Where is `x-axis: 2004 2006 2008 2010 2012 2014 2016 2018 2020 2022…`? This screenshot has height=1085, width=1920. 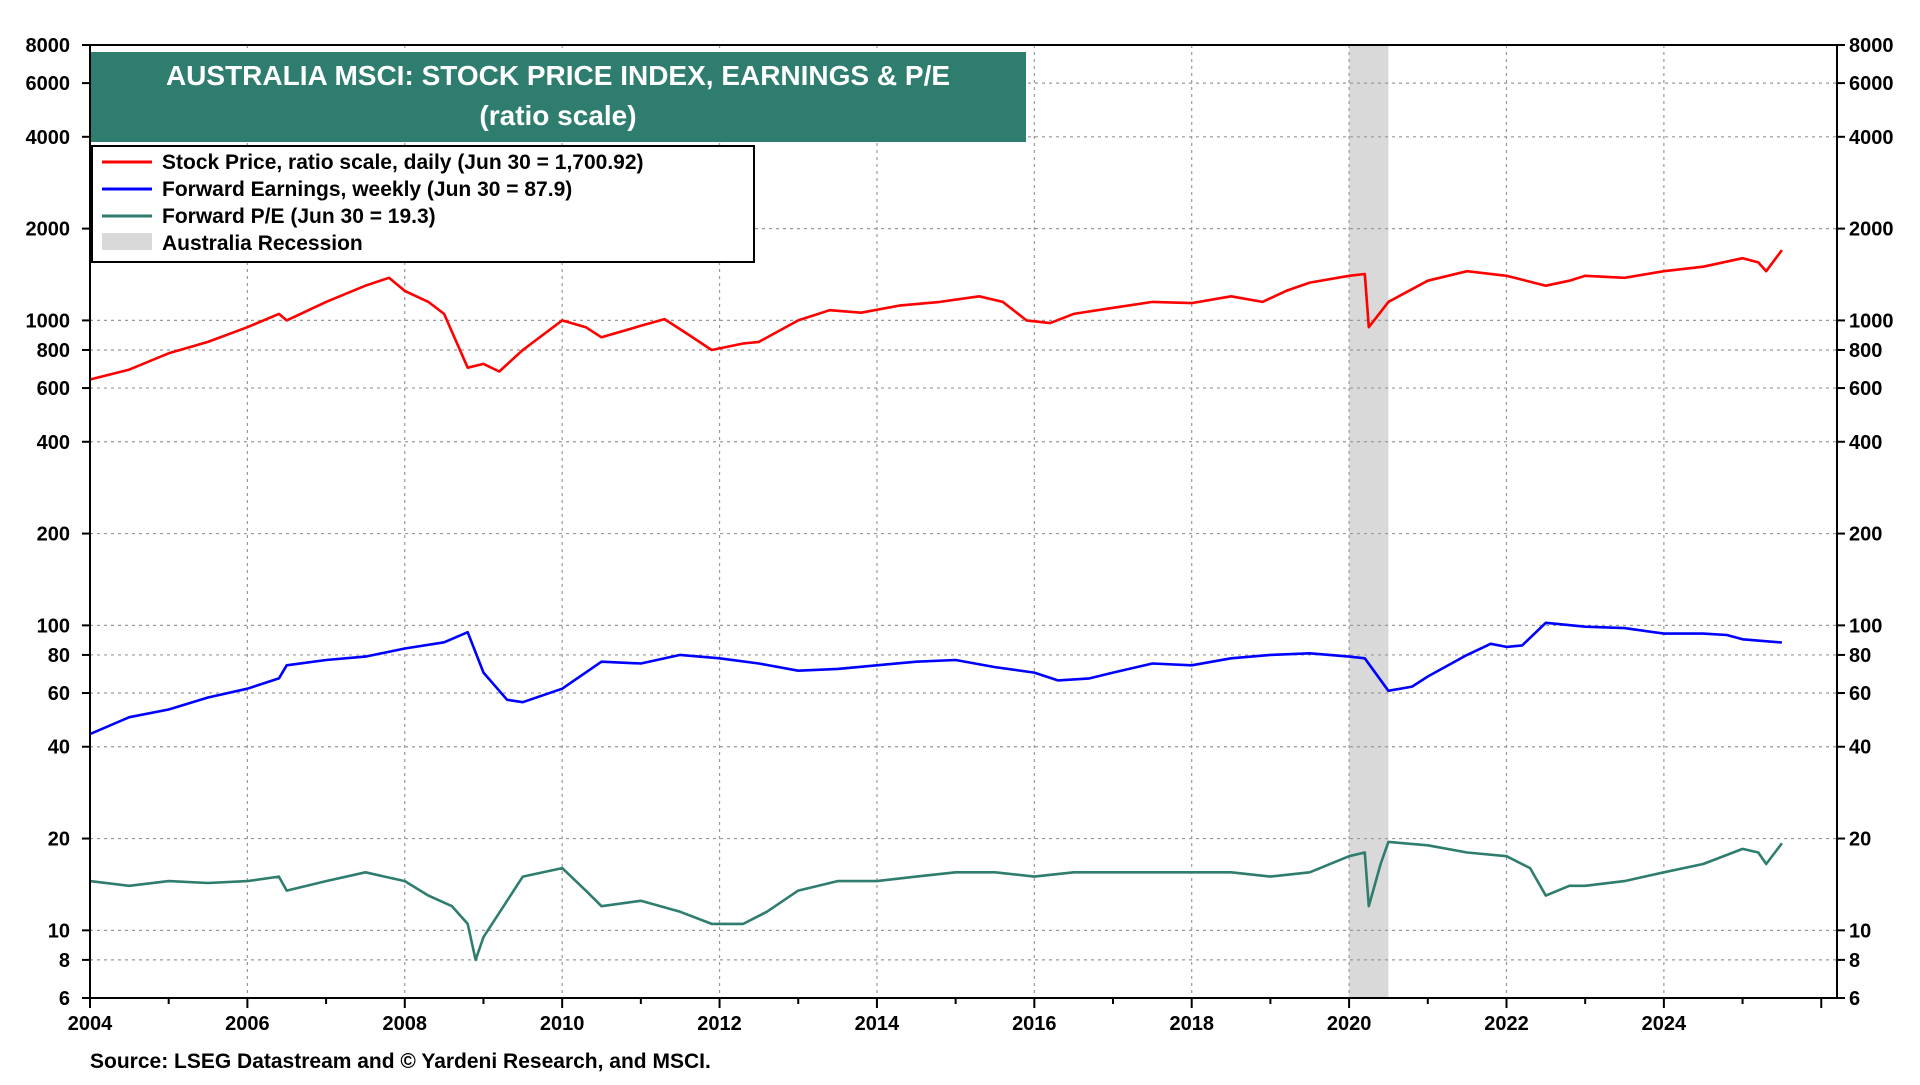 x-axis: 2004 2006 2008 2010 2012 2014 2016 2018 2020 2022… is located at coordinates (945, 1016).